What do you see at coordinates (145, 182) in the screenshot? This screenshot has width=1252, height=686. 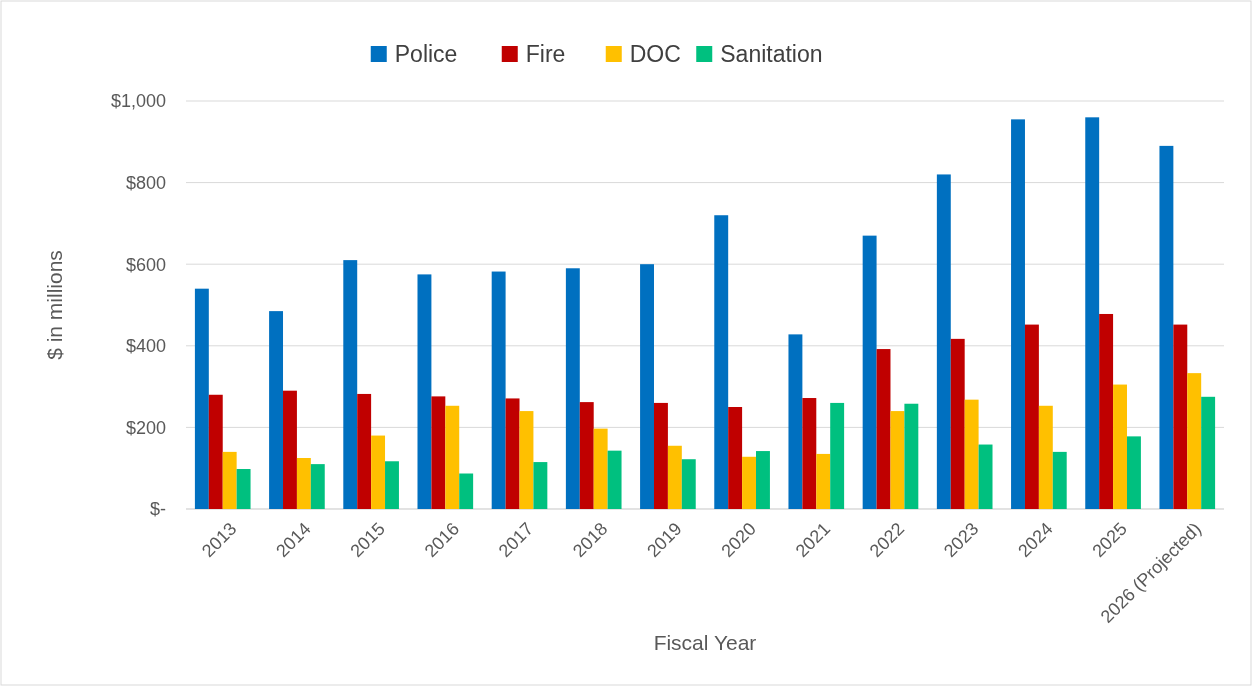 I see `y-tick-label: $800` at bounding box center [145, 182].